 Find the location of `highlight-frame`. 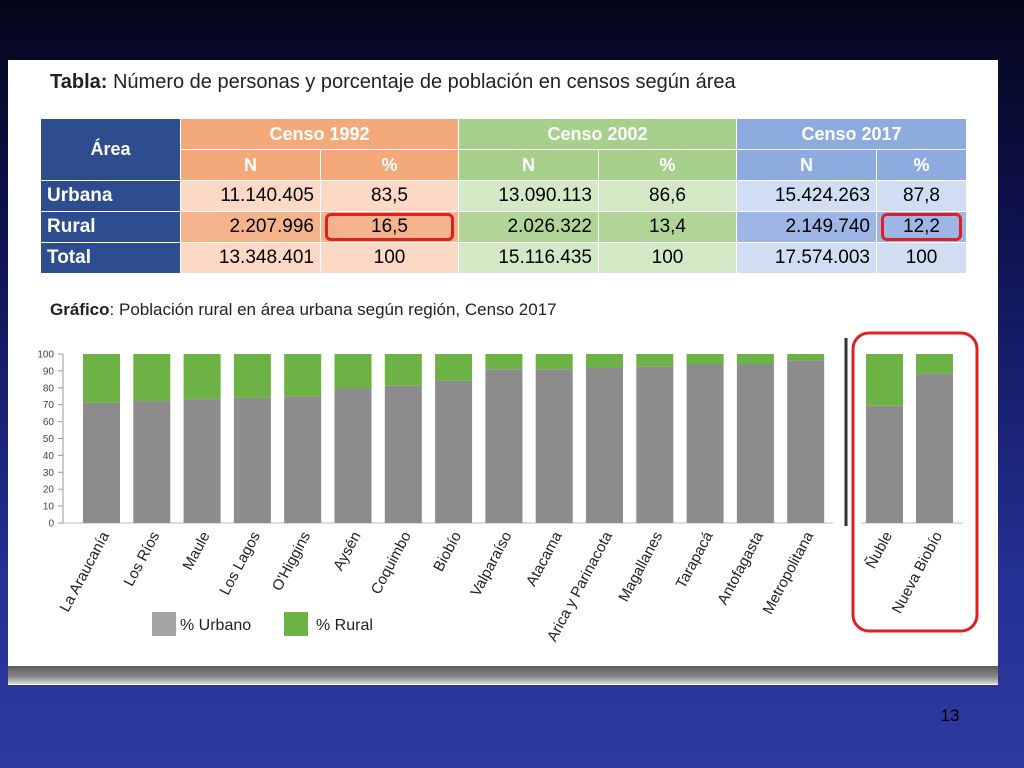

highlight-frame is located at coordinates (915, 482).